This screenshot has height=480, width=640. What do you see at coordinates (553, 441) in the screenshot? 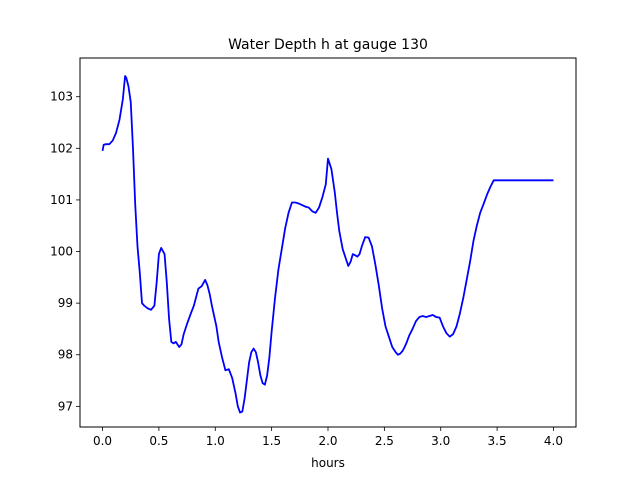
I see `x-tick-label: 4.0` at bounding box center [553, 441].